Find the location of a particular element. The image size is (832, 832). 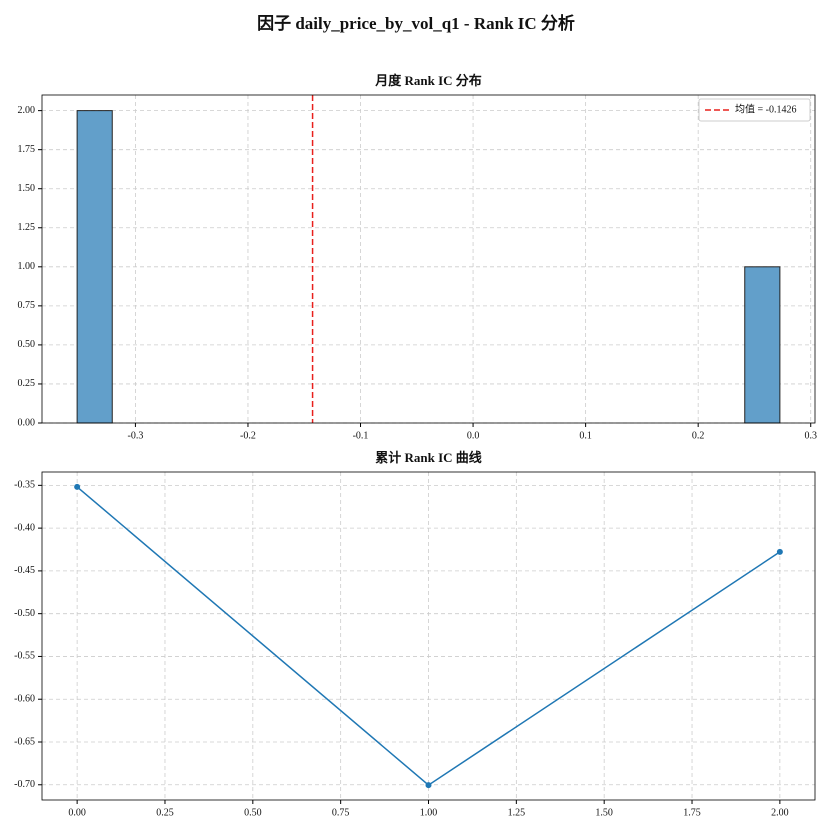

x-tick-label: 0.25 is located at coordinates (165, 812).